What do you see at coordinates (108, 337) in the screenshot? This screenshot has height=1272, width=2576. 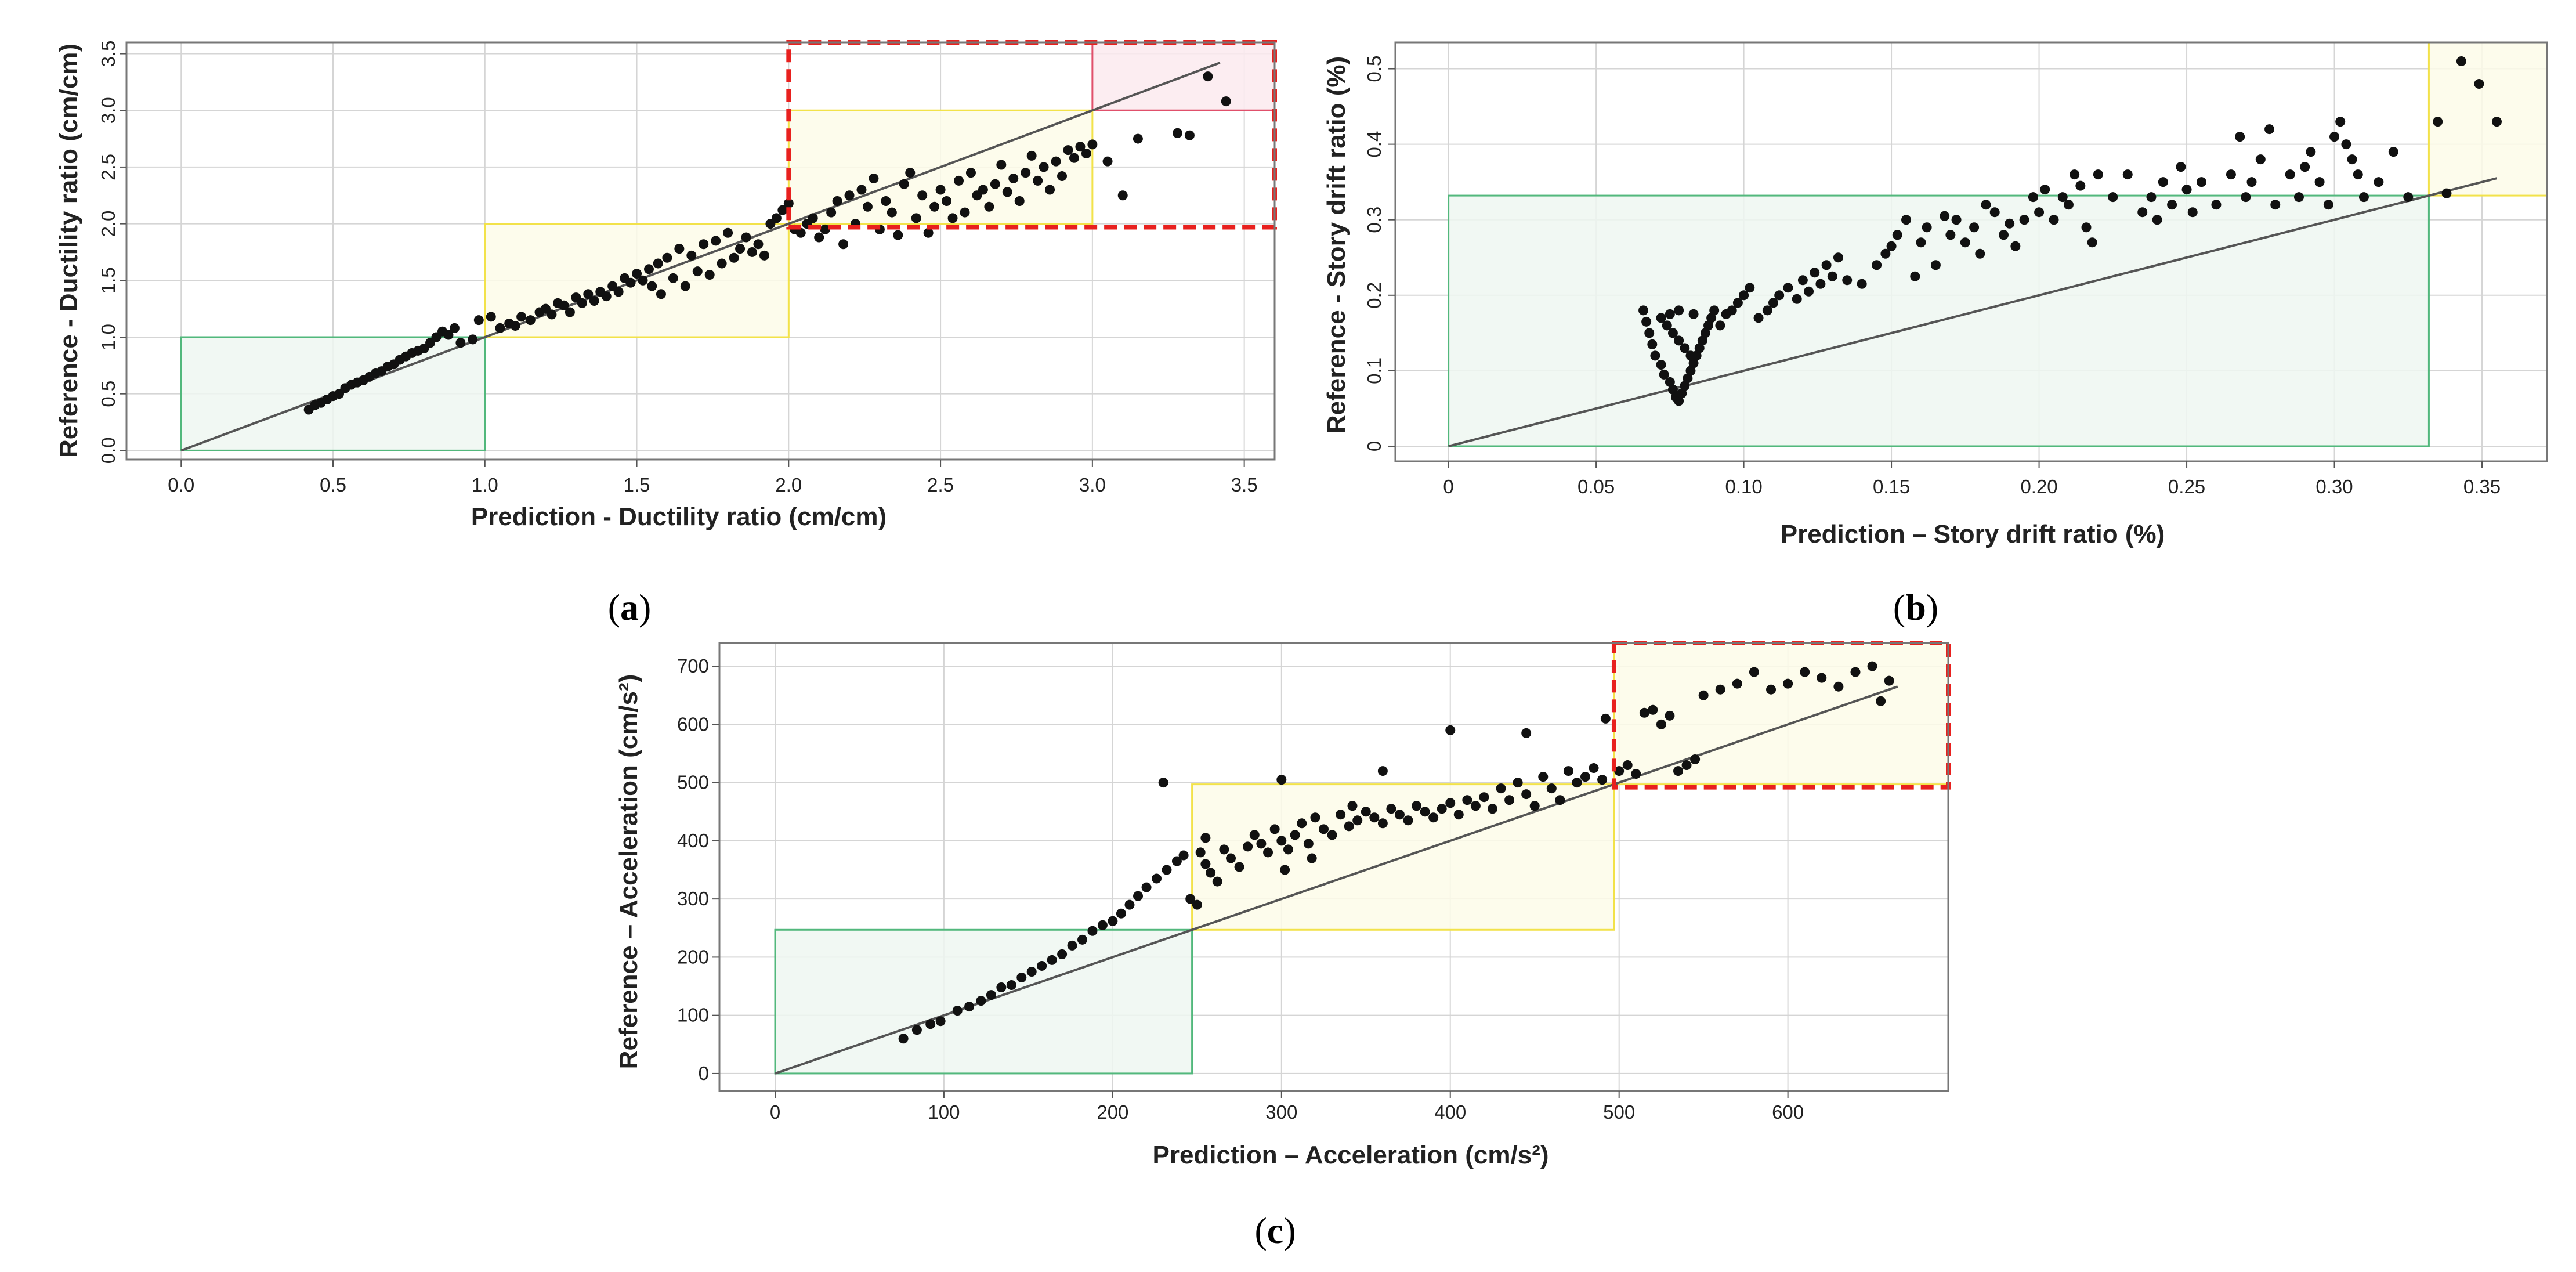 I see `chart-a-ytick-label: 1.0` at bounding box center [108, 337].